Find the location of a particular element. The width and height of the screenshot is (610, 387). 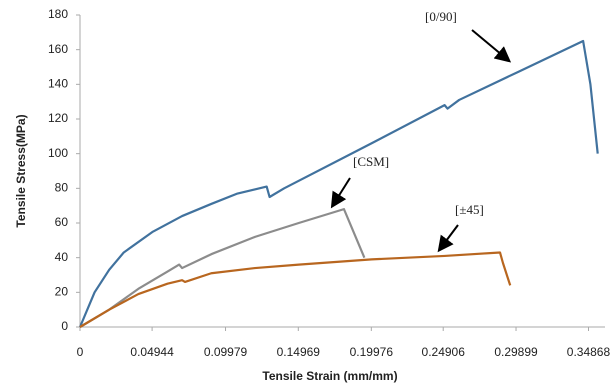

x-tick-label: 0.34868 is located at coordinates (588, 352).